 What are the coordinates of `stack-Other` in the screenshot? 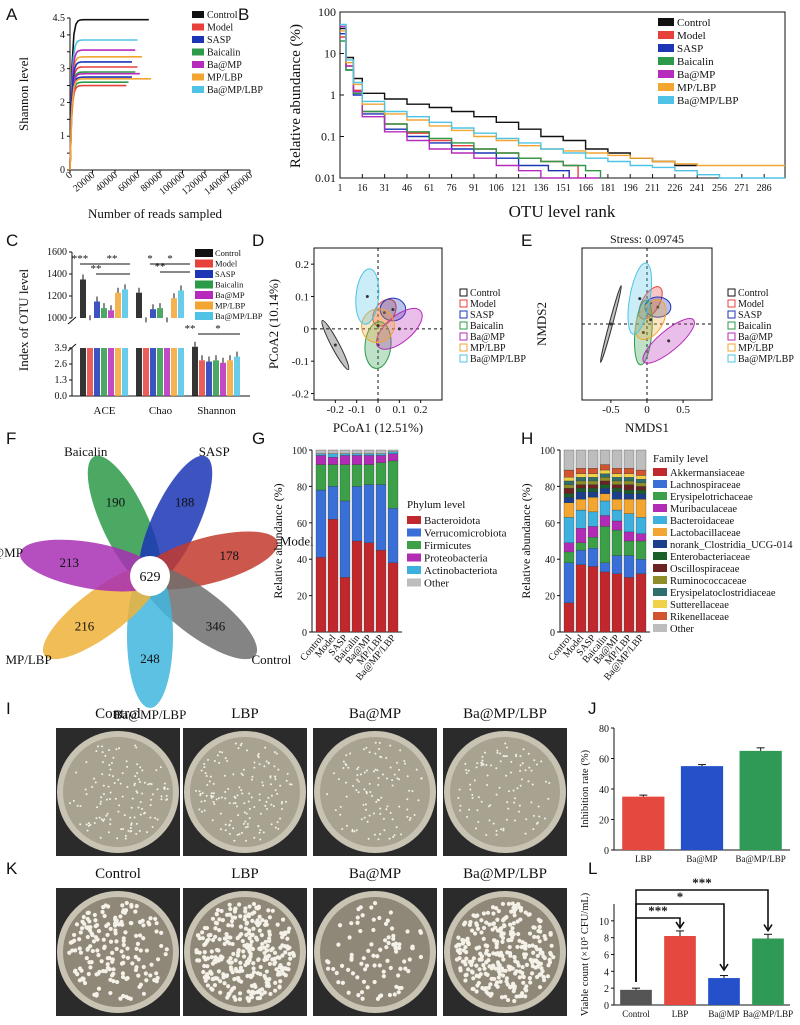 It's located at (605, 457).